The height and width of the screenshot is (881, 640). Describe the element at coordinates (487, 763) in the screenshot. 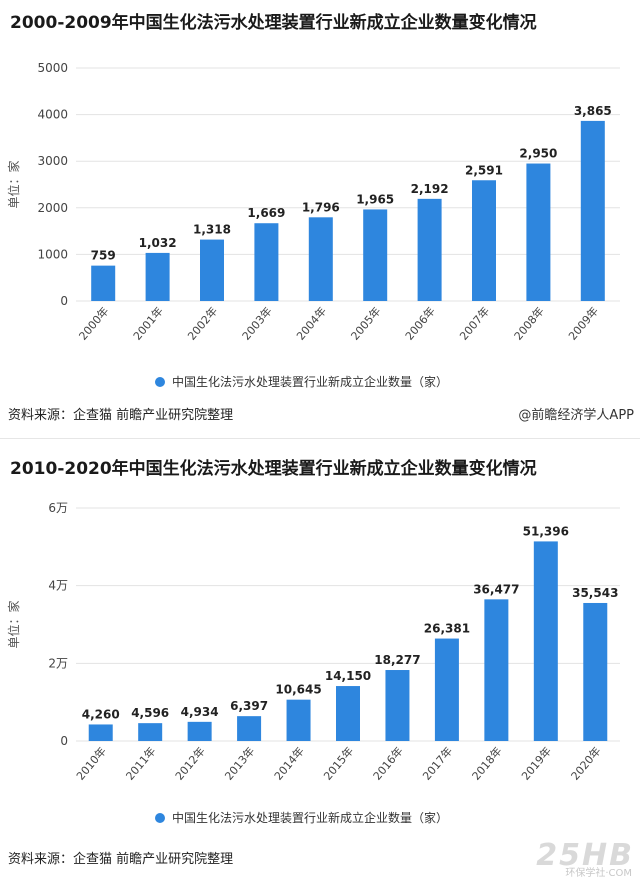

I see `x-tick-label: 2018年` at that location.